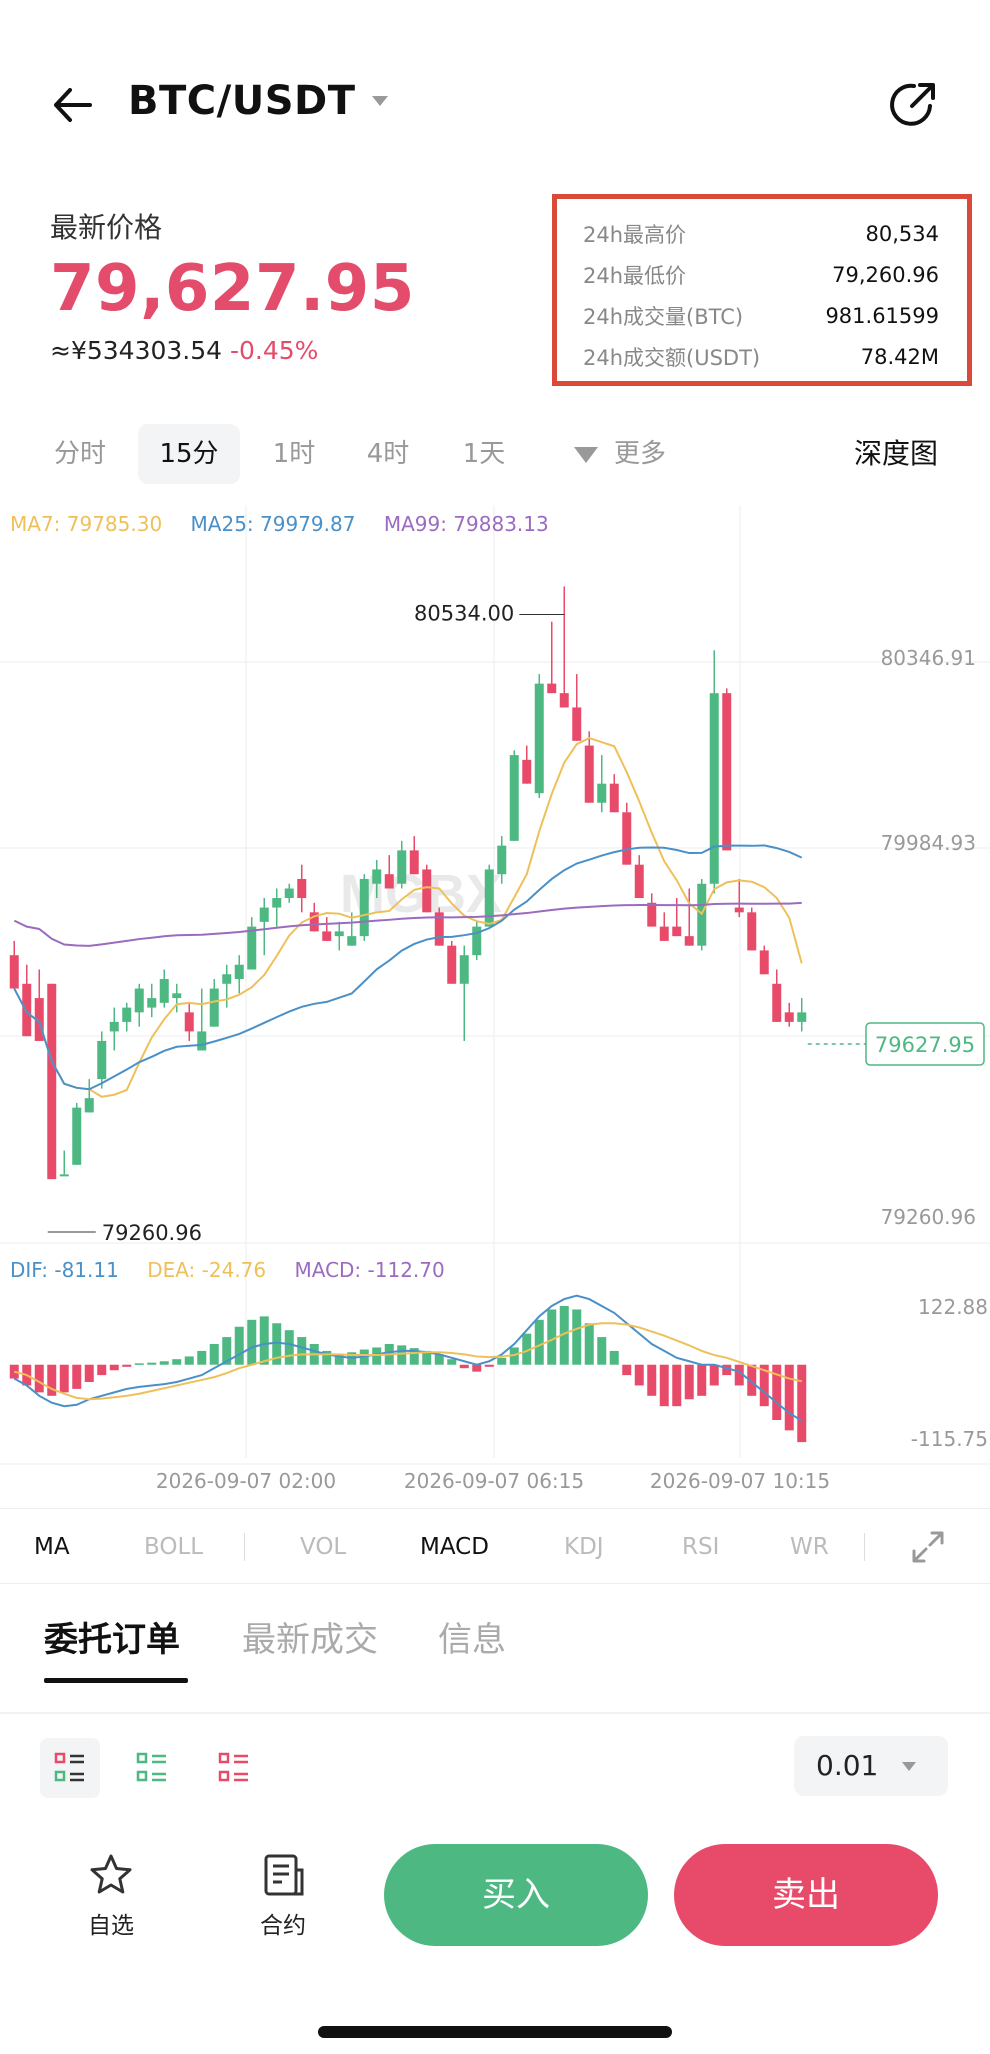  I want to click on tab-4h: 4时, so click(388, 454).